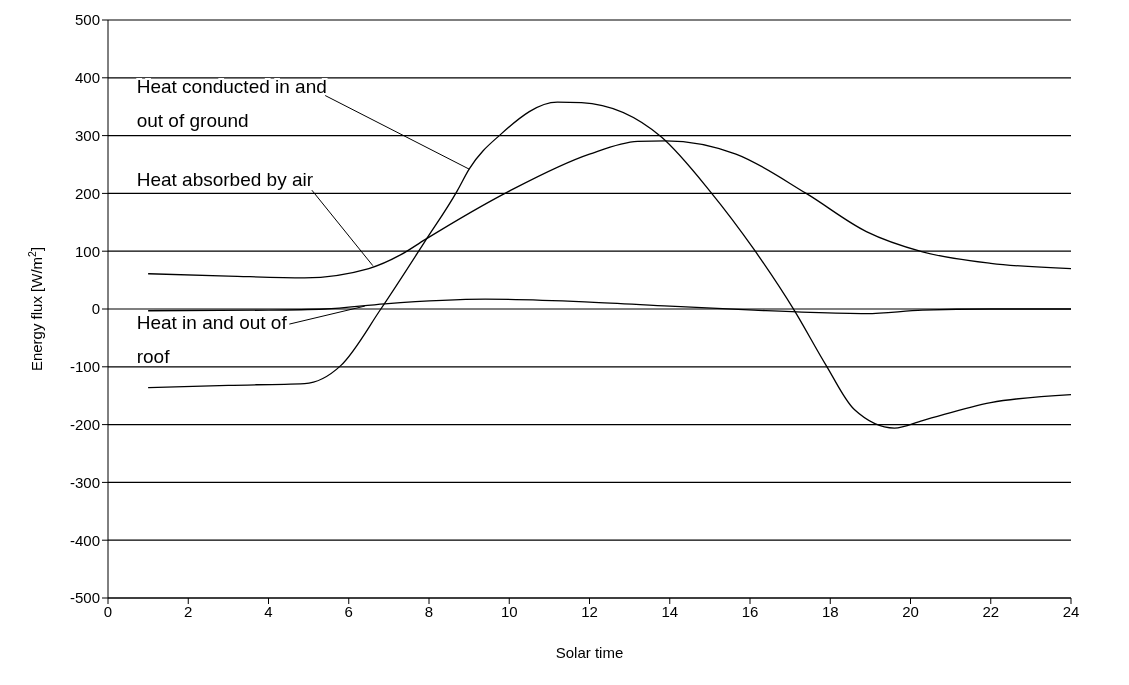 The height and width of the screenshot is (685, 1129). Describe the element at coordinates (84, 367) in the screenshot. I see `y-tick-label: -100` at that location.